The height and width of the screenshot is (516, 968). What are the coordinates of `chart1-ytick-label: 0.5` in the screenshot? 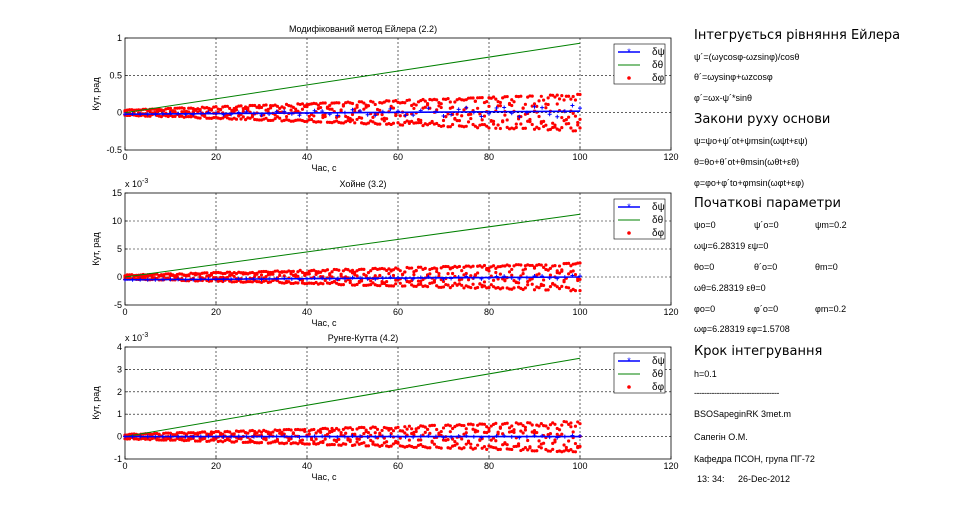 It's located at (115, 75).